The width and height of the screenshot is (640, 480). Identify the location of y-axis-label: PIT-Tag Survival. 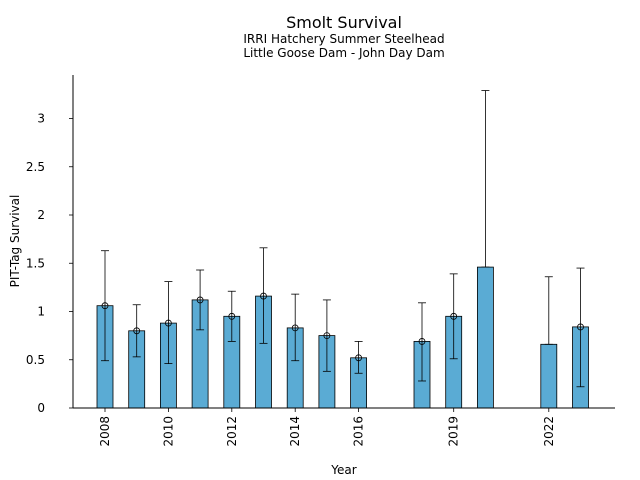
(15, 241).